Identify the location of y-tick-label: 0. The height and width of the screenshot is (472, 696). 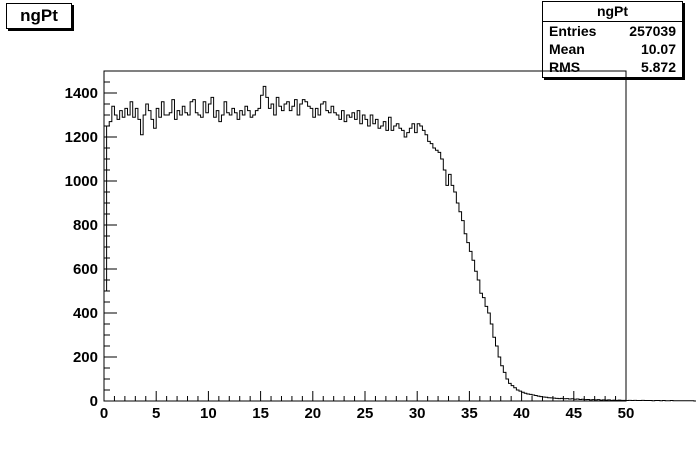
(94, 401).